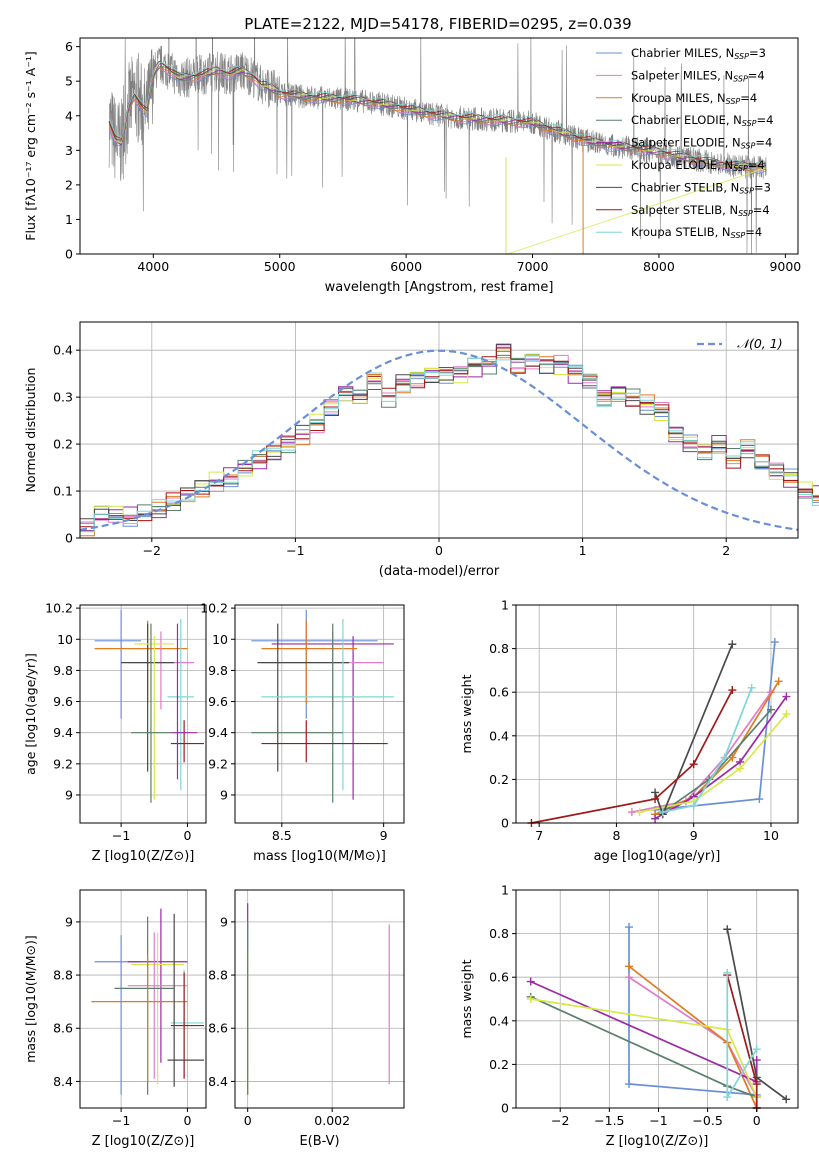 The height and width of the screenshot is (1170, 819). I want to click on x-tick-label: 8, so click(616, 835).